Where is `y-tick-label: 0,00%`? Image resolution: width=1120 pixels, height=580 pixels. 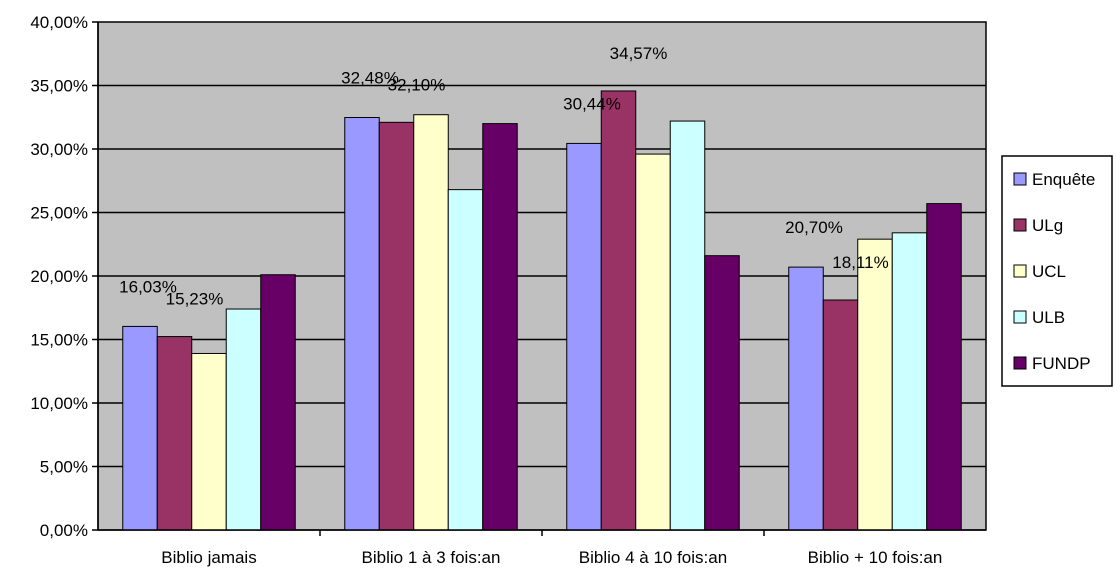
y-tick-label: 0,00% is located at coordinates (64, 530).